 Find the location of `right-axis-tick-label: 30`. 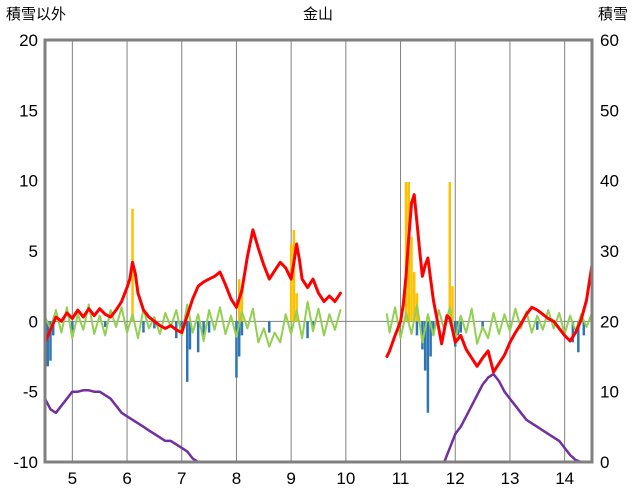

right-axis-tick-label: 30 is located at coordinates (609, 251).